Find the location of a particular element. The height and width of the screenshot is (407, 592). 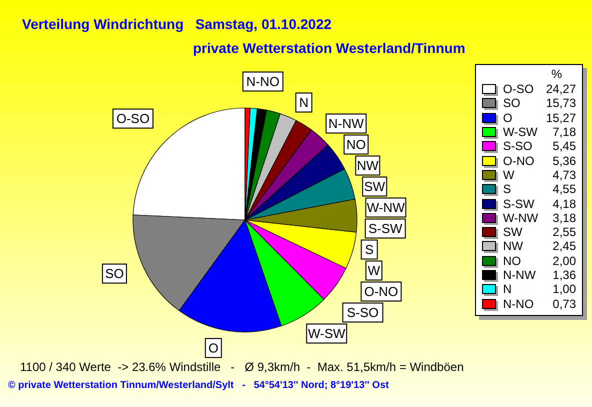

legend-label: O is located at coordinates (508, 117).